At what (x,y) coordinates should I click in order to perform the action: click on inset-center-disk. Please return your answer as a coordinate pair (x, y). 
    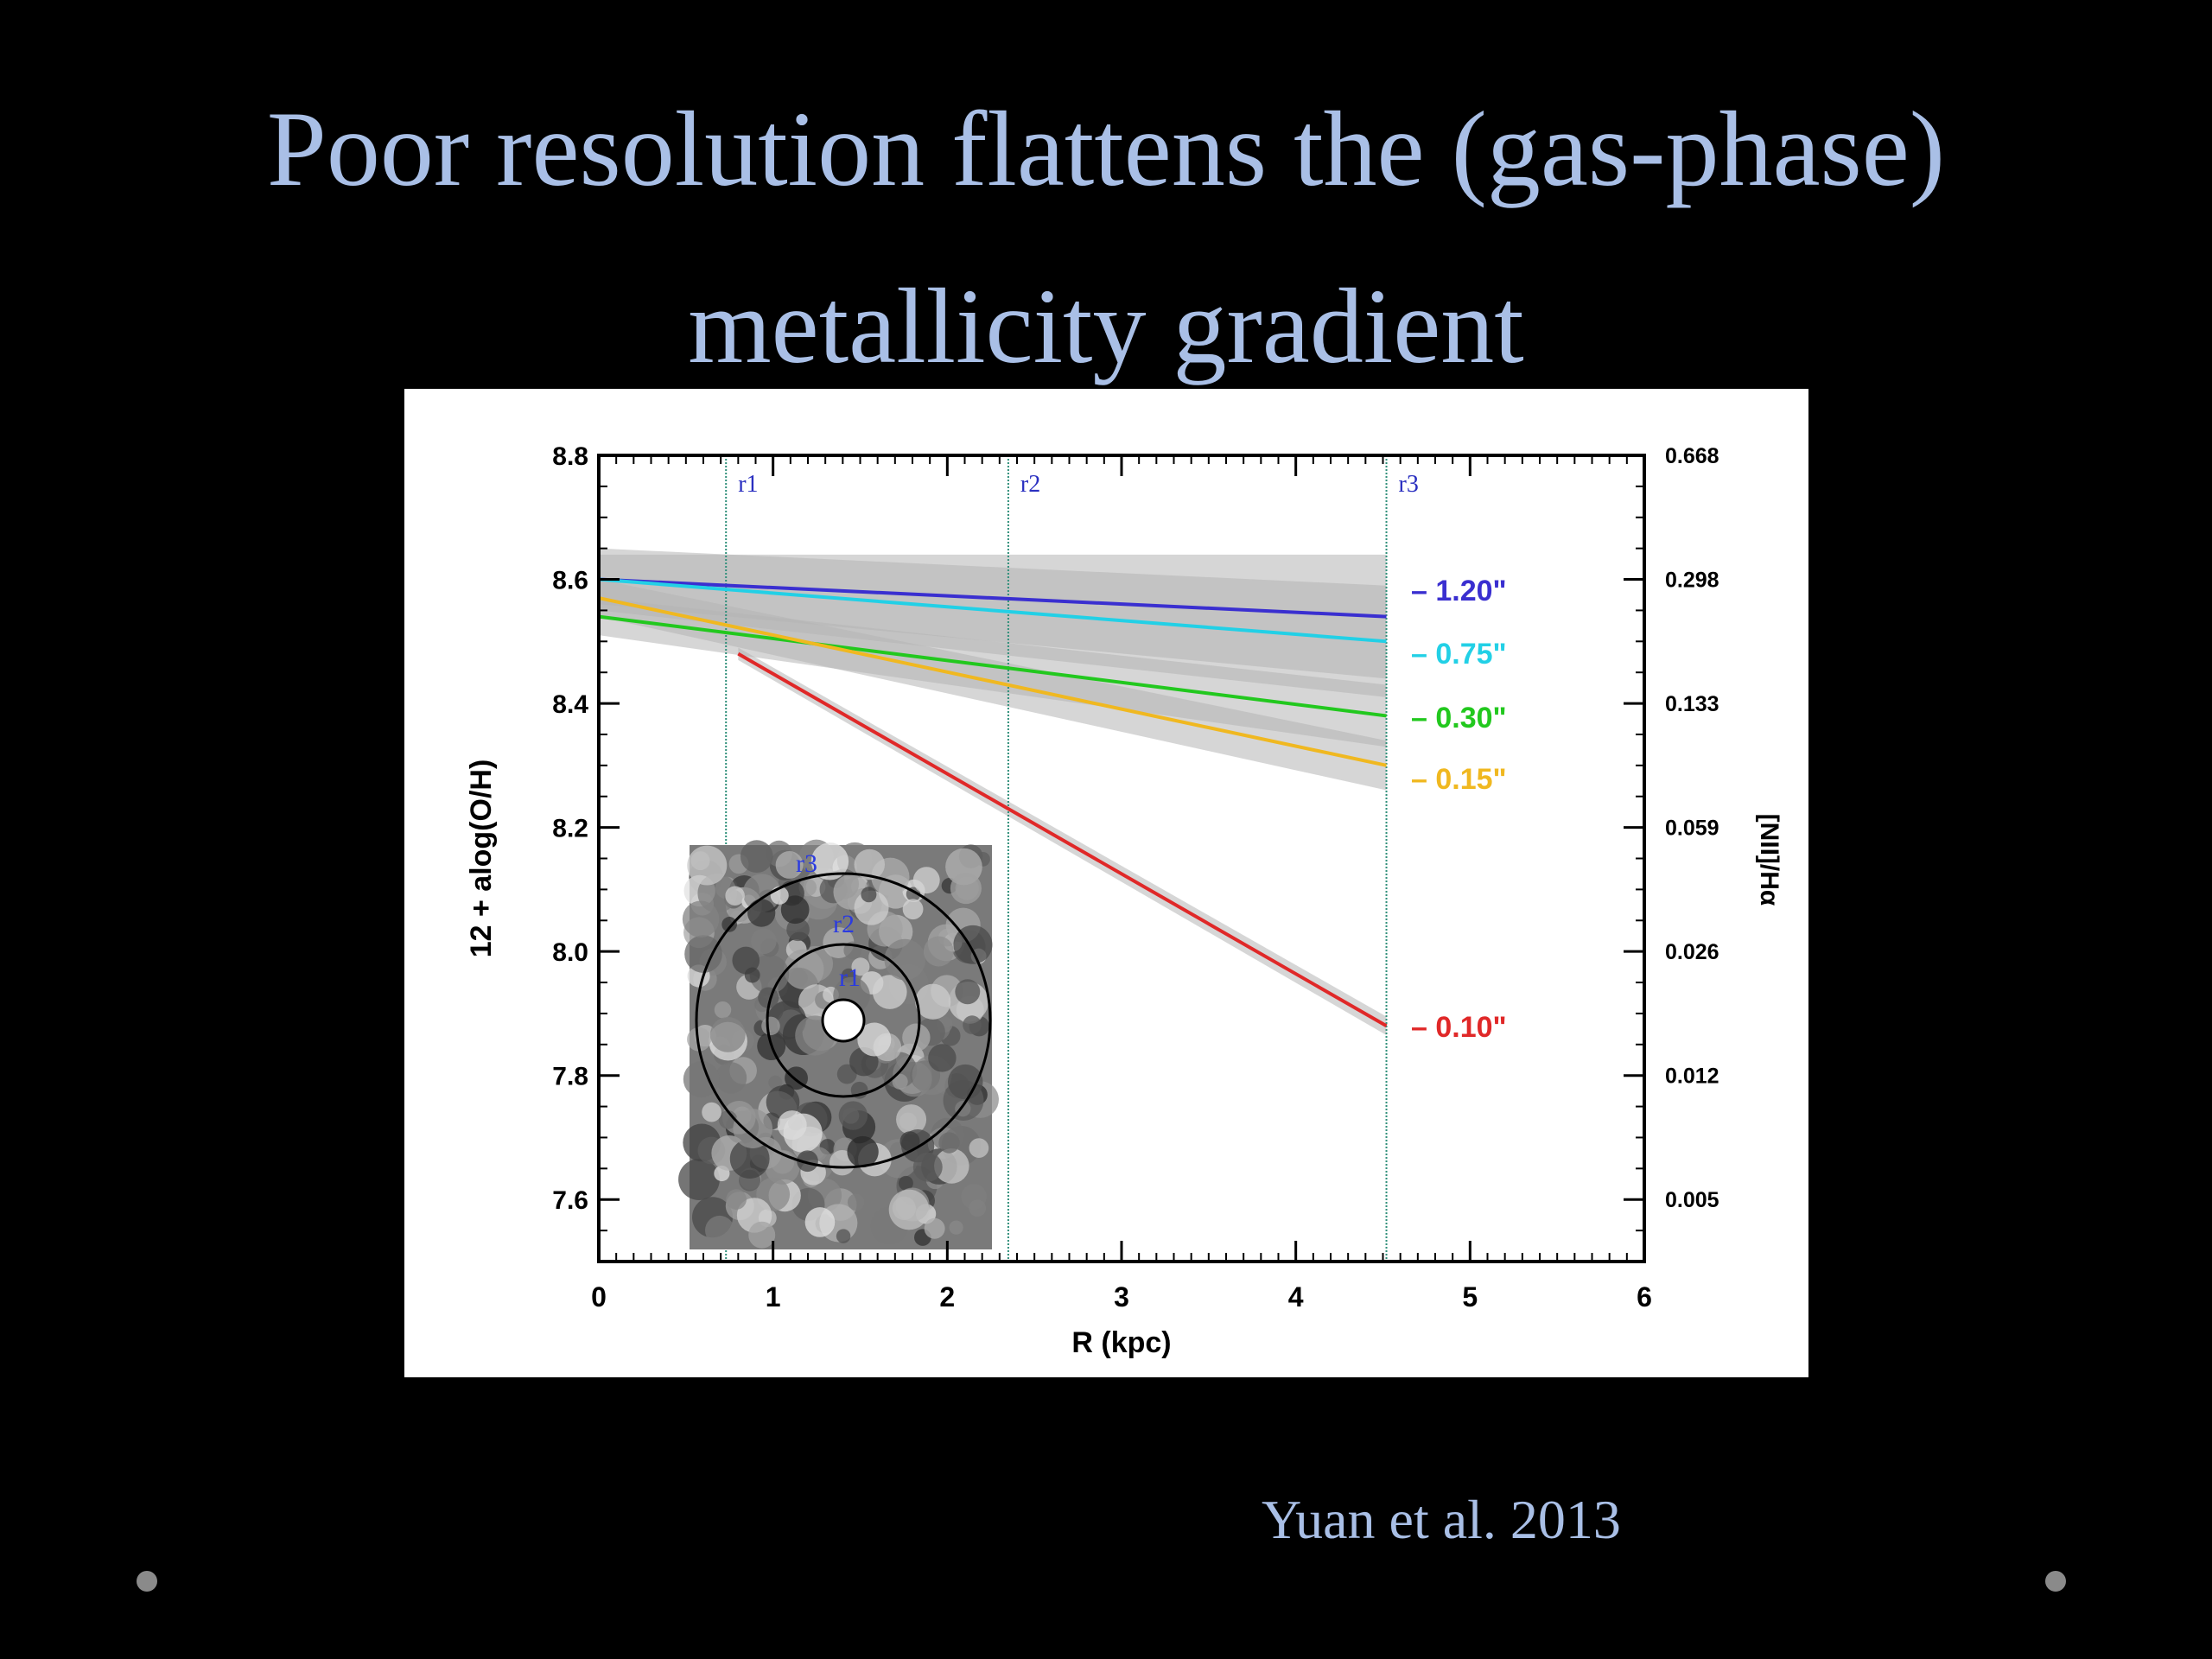
    Looking at the image, I should click on (843, 1021).